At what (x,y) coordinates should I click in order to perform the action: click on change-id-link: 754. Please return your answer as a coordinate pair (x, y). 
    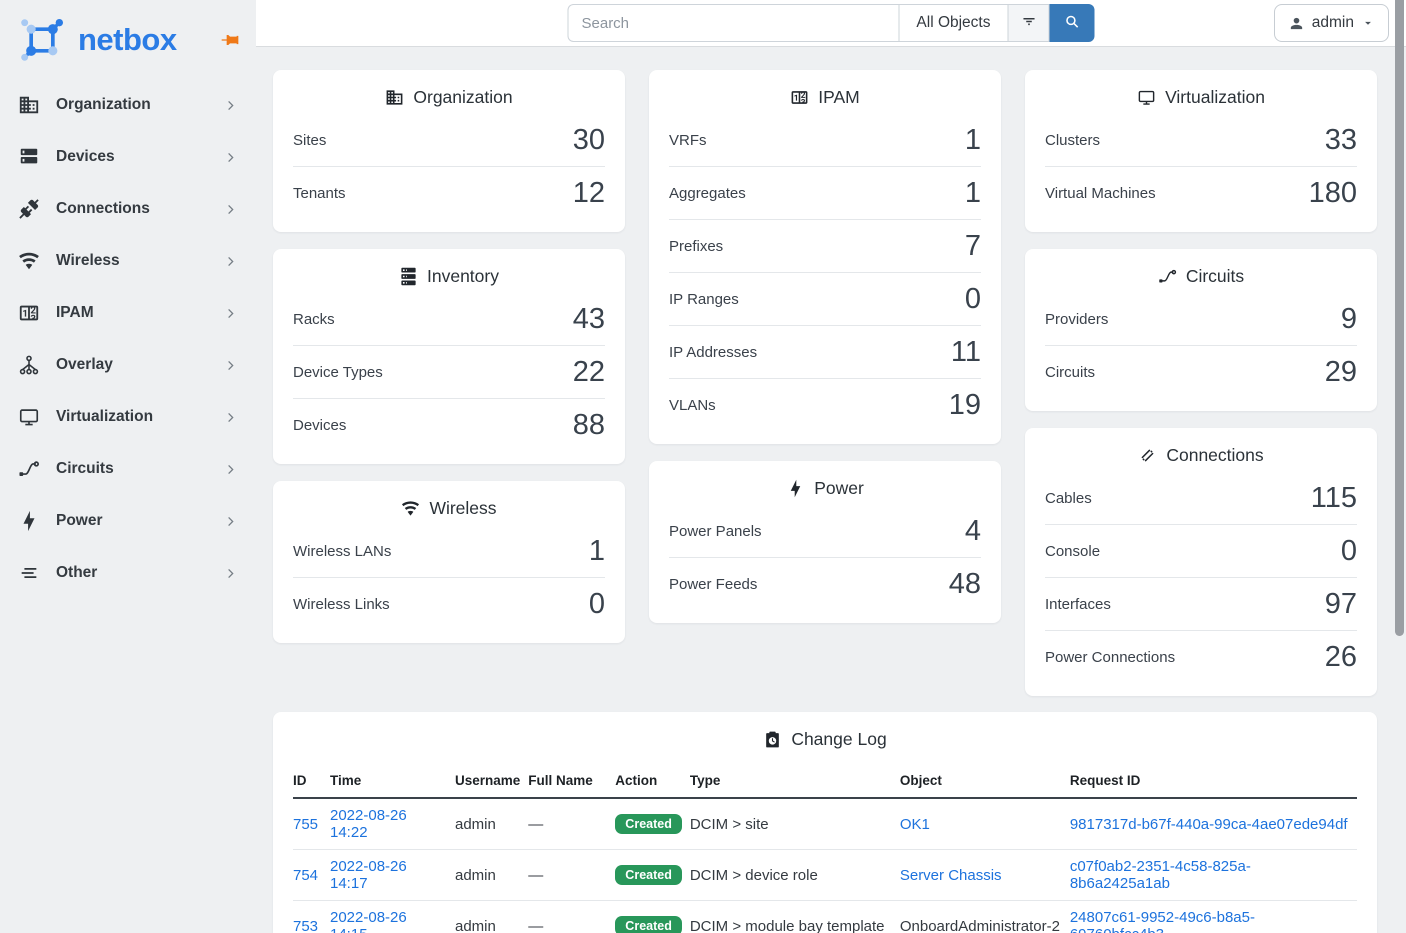
    Looking at the image, I should click on (306, 875).